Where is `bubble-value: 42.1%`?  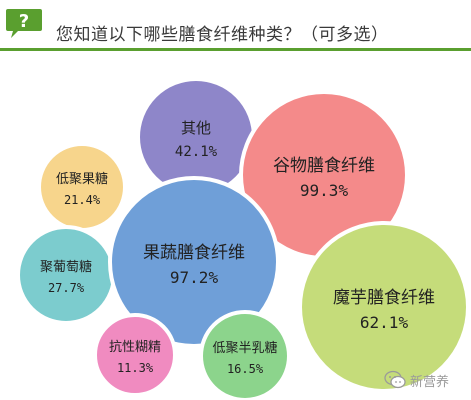
bubble-value: 42.1% is located at coordinates (196, 152).